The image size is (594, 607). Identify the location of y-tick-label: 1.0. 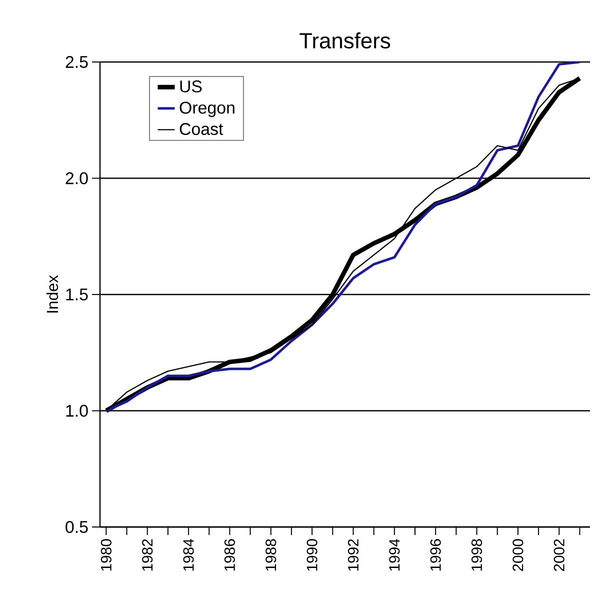
(77, 410).